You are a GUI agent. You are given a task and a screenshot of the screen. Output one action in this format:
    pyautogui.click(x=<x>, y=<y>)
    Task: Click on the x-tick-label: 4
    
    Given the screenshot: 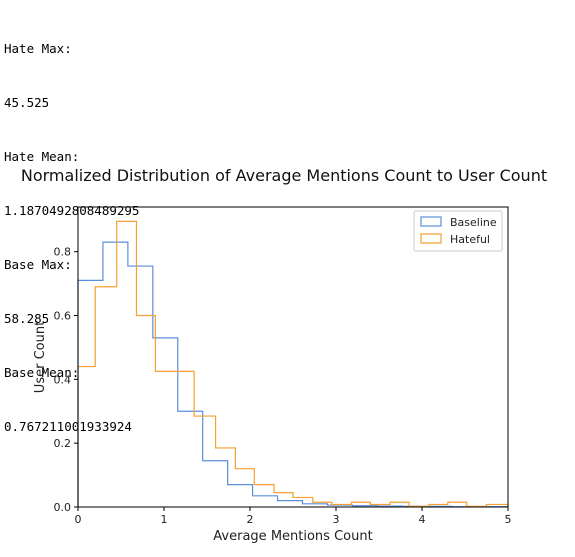 What is the action you would take?
    pyautogui.click(x=422, y=519)
    